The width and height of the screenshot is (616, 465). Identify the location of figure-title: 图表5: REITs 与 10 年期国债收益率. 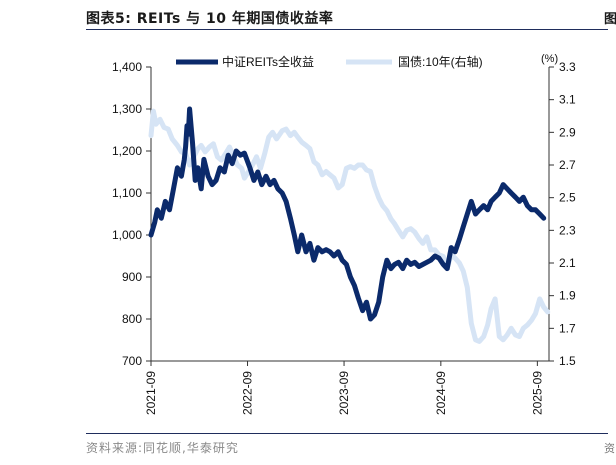
(210, 19).